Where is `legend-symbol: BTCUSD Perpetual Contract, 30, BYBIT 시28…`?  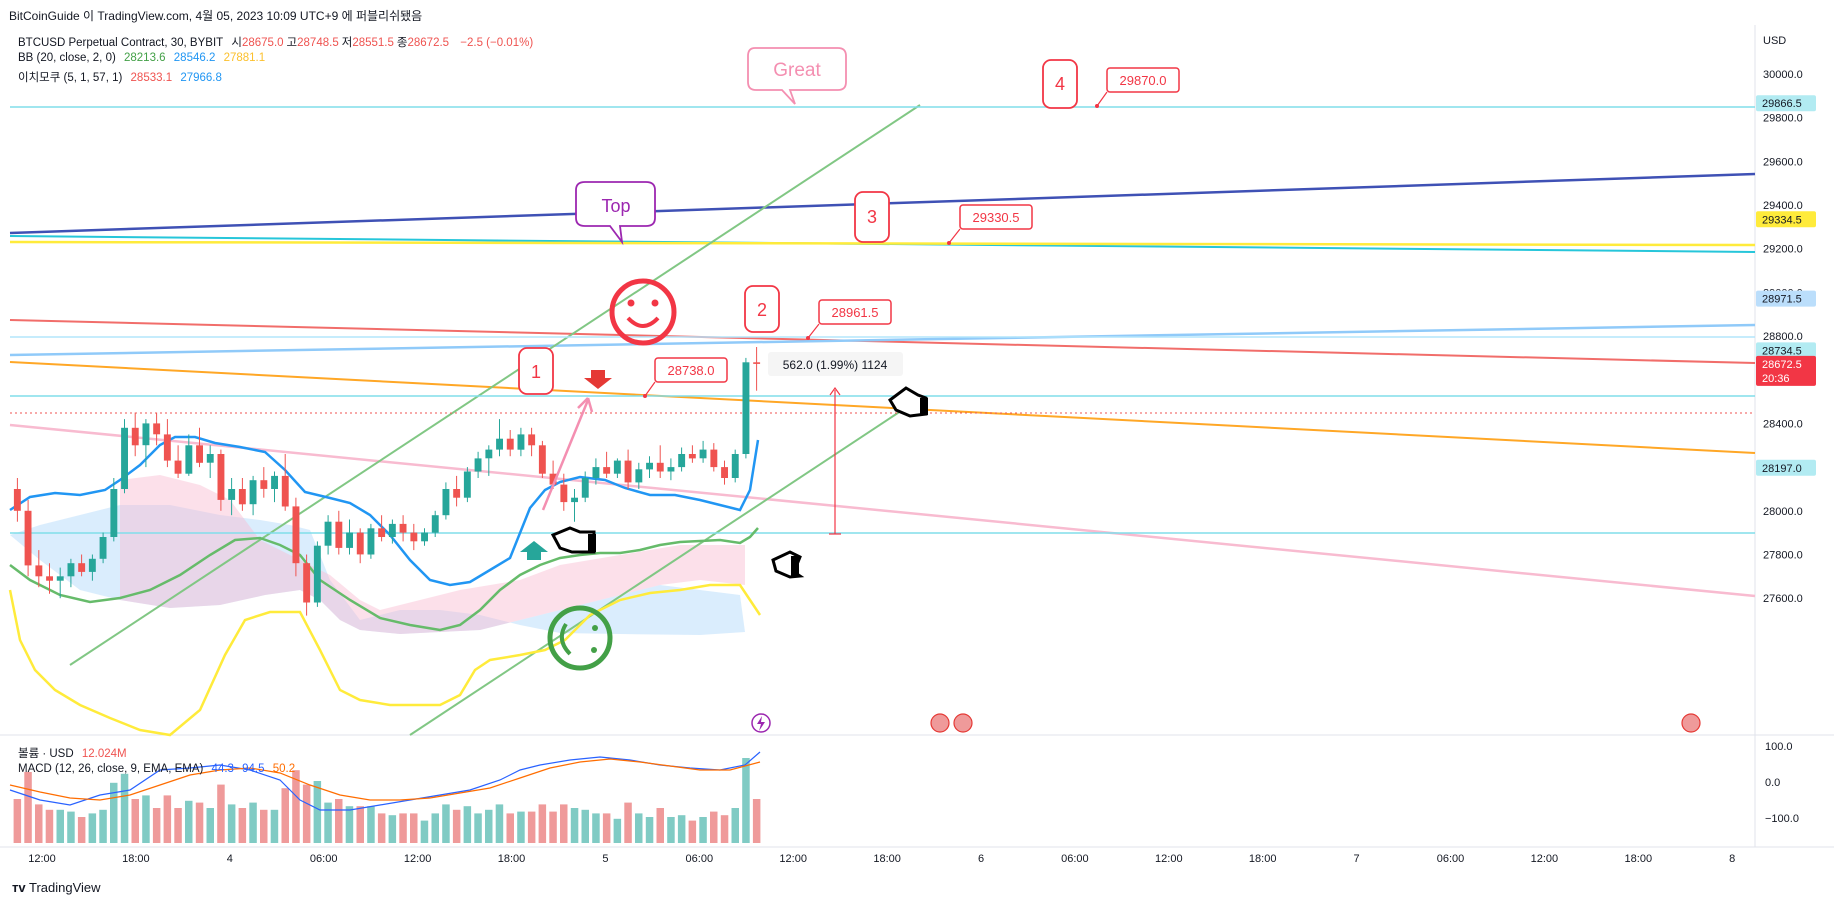 legend-symbol: BTCUSD Perpetual Contract, 30, BYBIT 시28… is located at coordinates (278, 42).